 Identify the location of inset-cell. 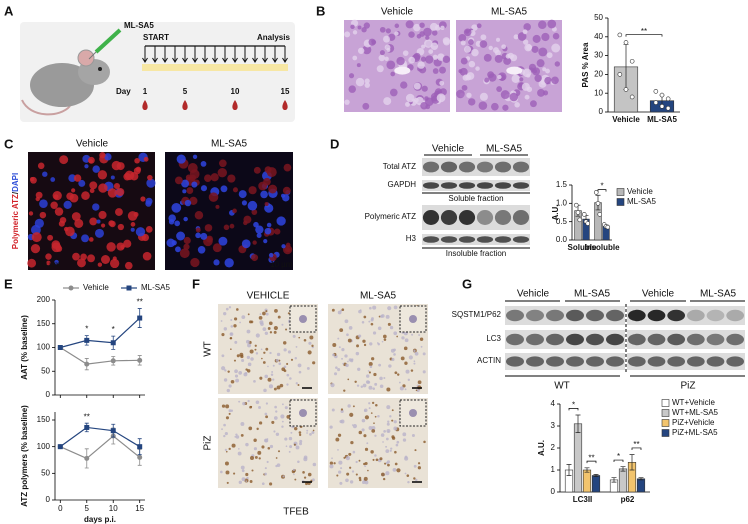
(303, 413).